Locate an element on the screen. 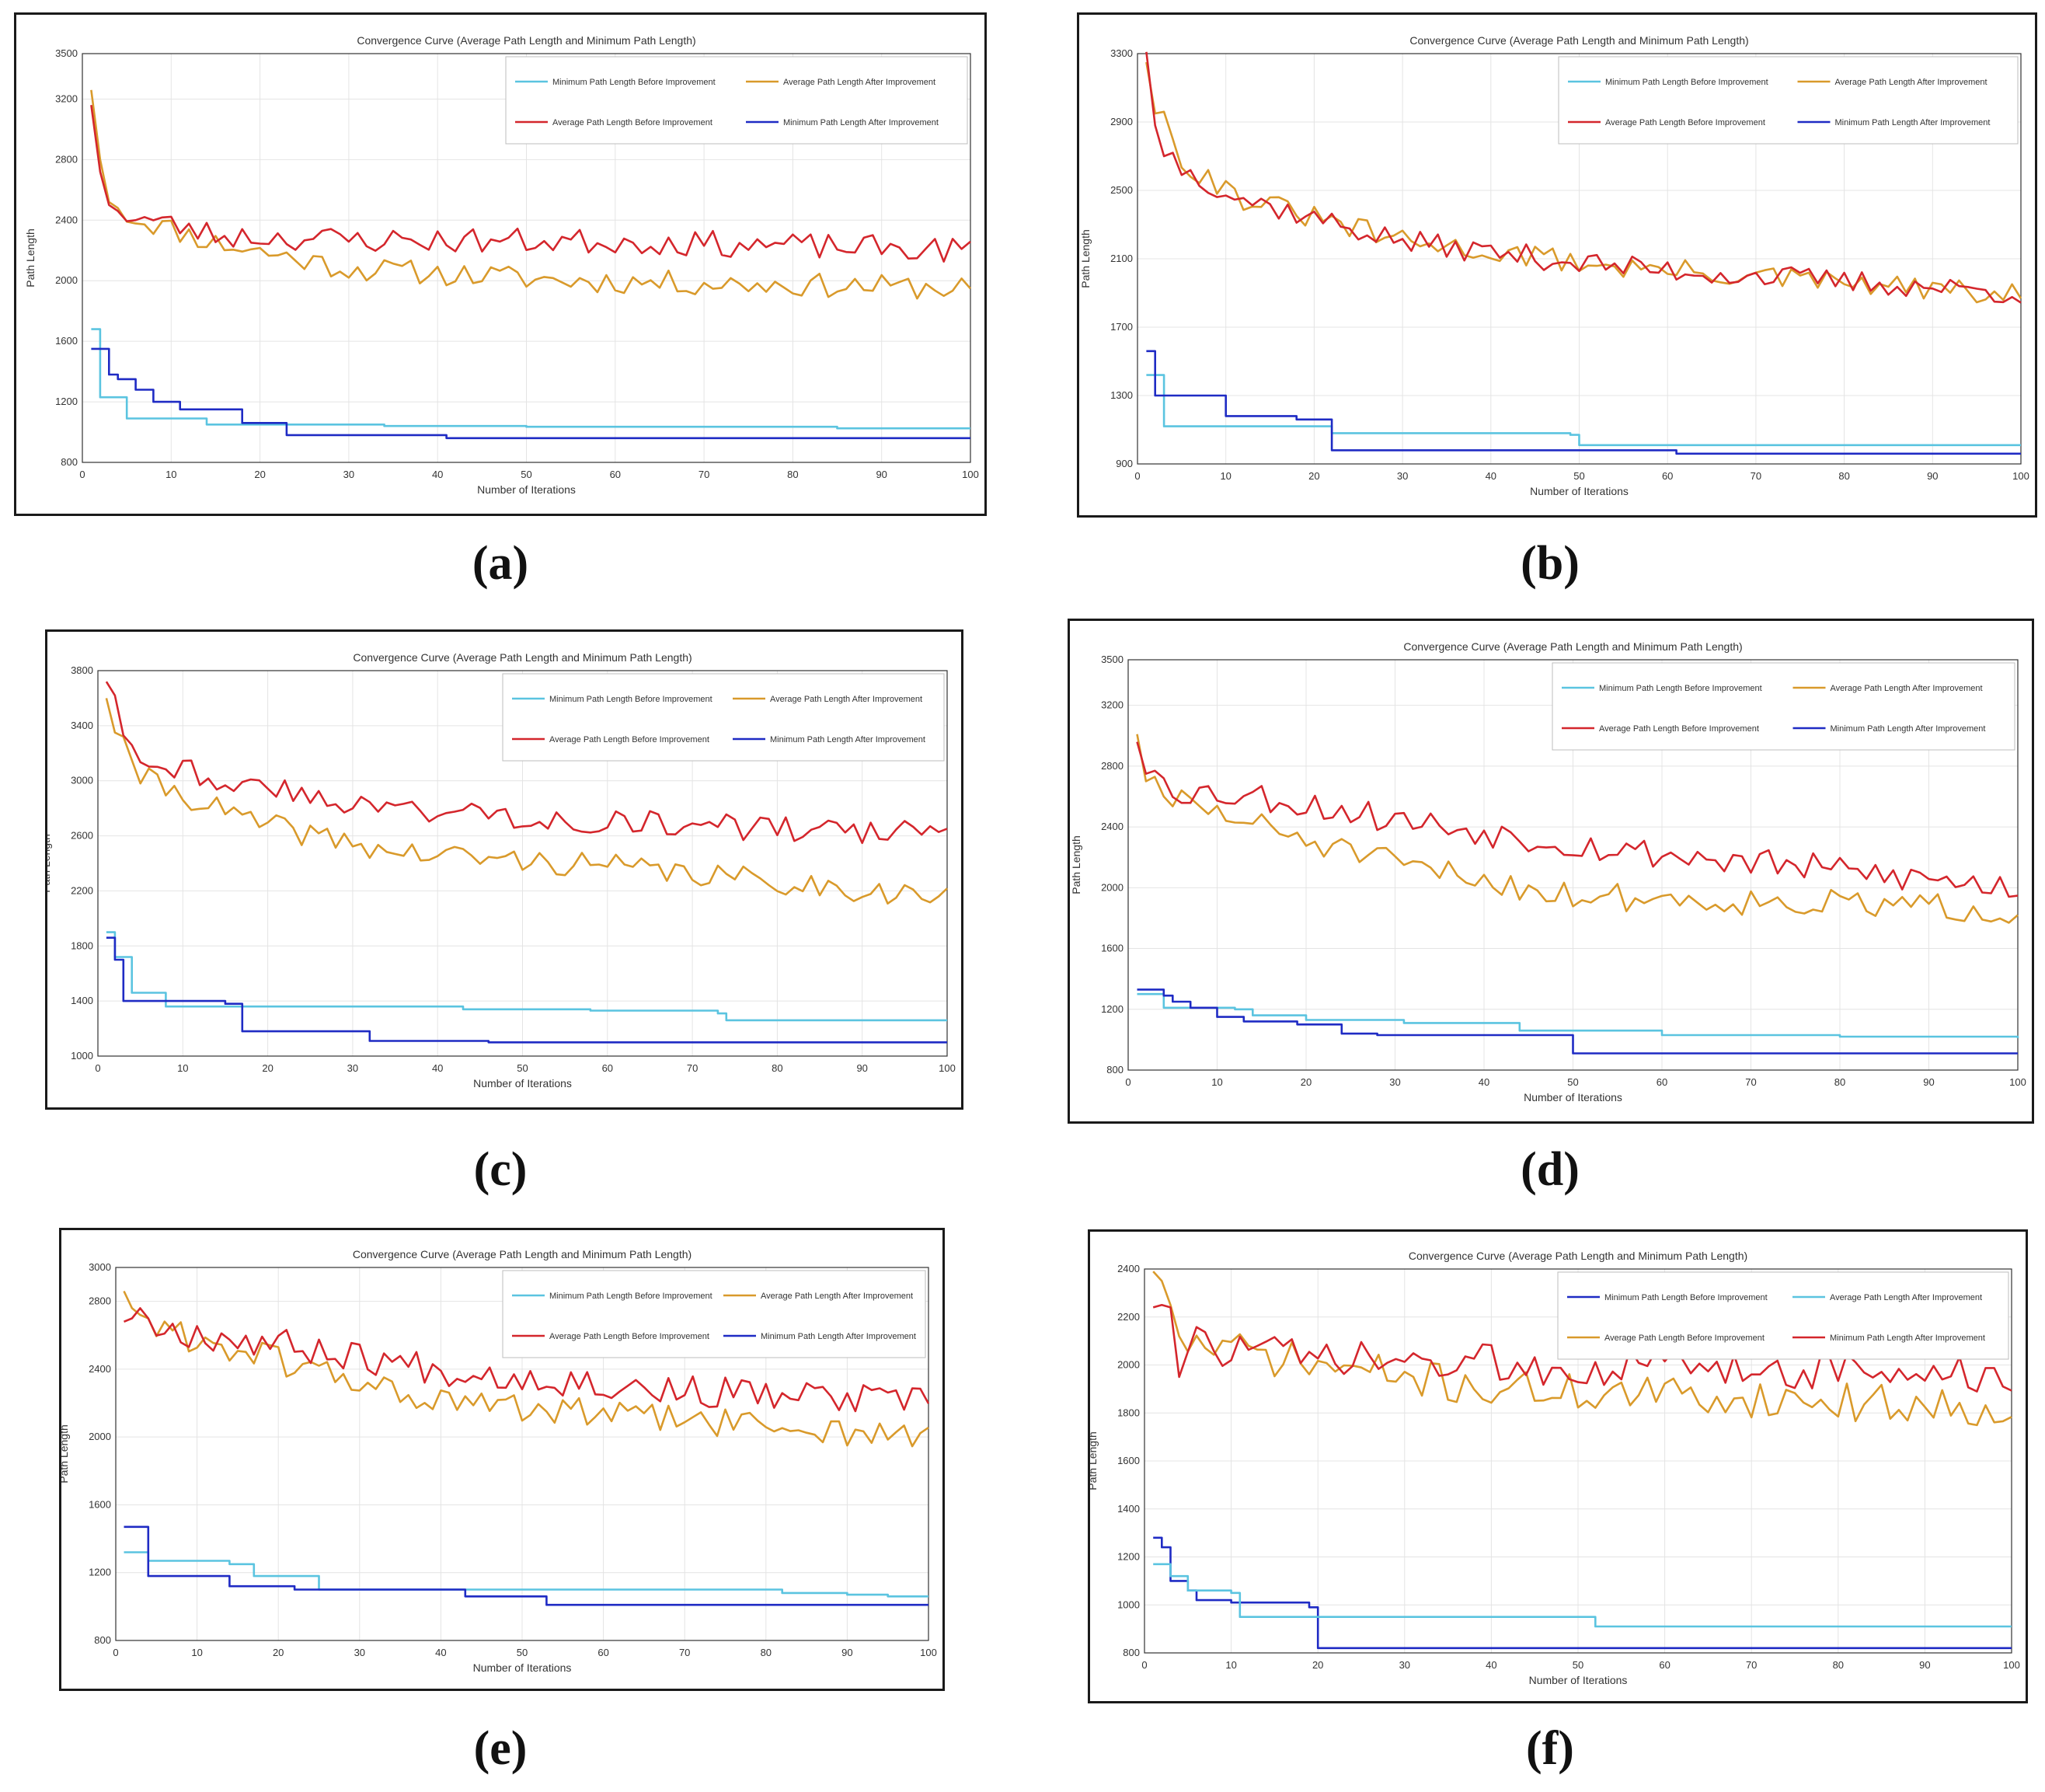 This screenshot has height=1792, width=2045. chart-e-x-tick-label: 50 is located at coordinates (522, 1653).